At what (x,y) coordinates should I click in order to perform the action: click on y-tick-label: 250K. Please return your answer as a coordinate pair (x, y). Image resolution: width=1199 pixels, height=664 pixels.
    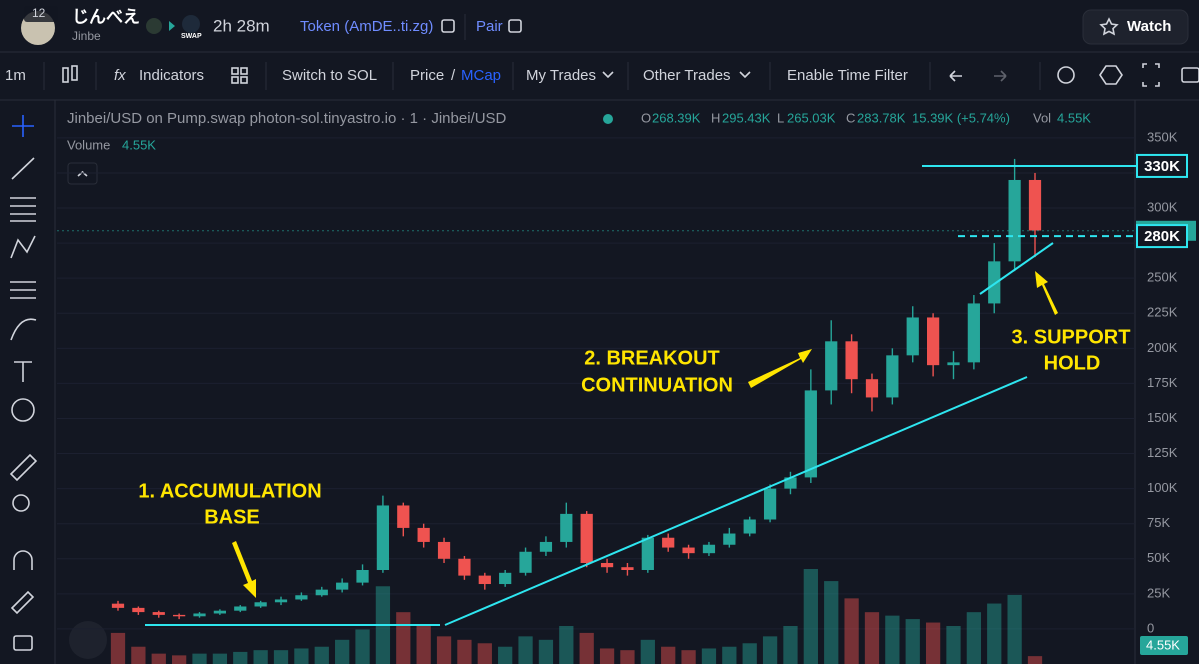
    Looking at the image, I should click on (1162, 277).